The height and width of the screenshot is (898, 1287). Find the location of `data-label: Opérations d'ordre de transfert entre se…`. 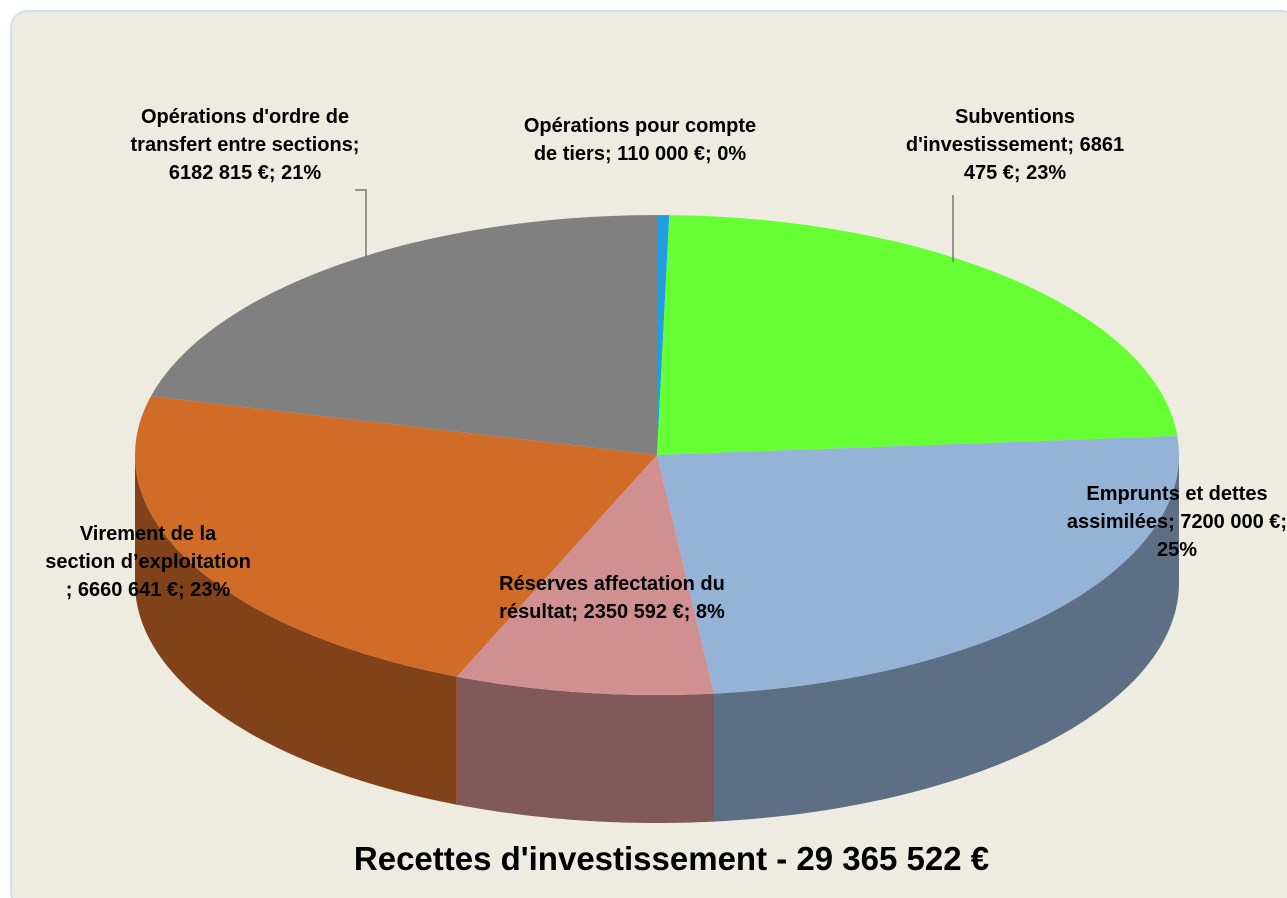

data-label: Opérations d'ordre de transfert entre se… is located at coordinates (245, 145).